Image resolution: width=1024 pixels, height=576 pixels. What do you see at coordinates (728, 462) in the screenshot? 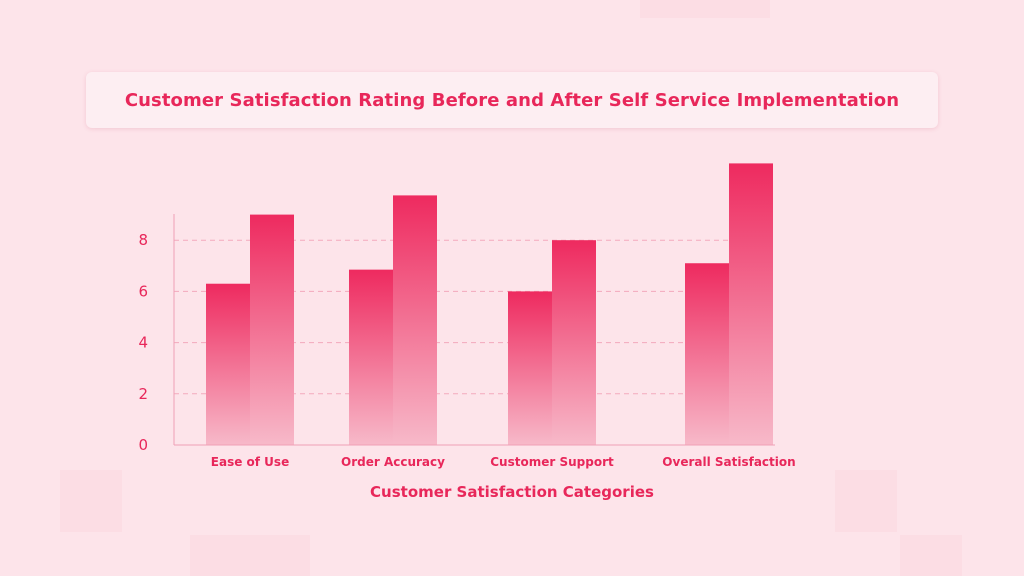
I see `x-tick-label: Overall Satisfaction` at bounding box center [728, 462].